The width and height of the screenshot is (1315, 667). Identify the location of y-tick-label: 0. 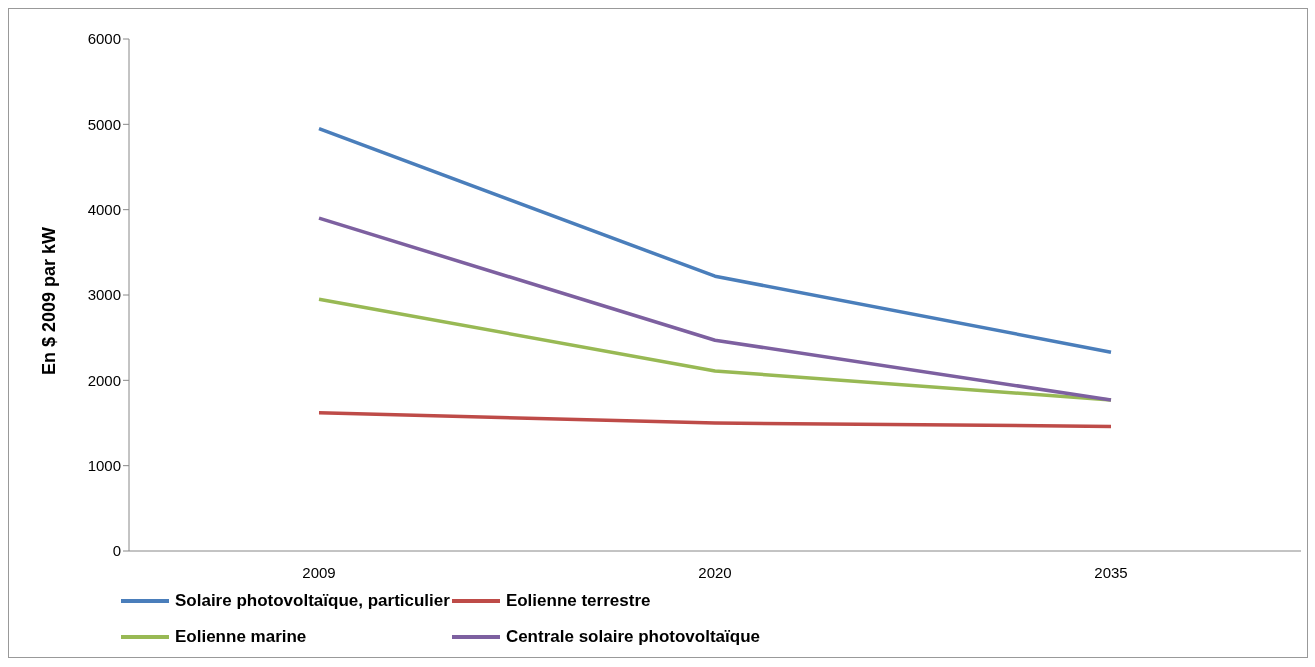
(116, 551).